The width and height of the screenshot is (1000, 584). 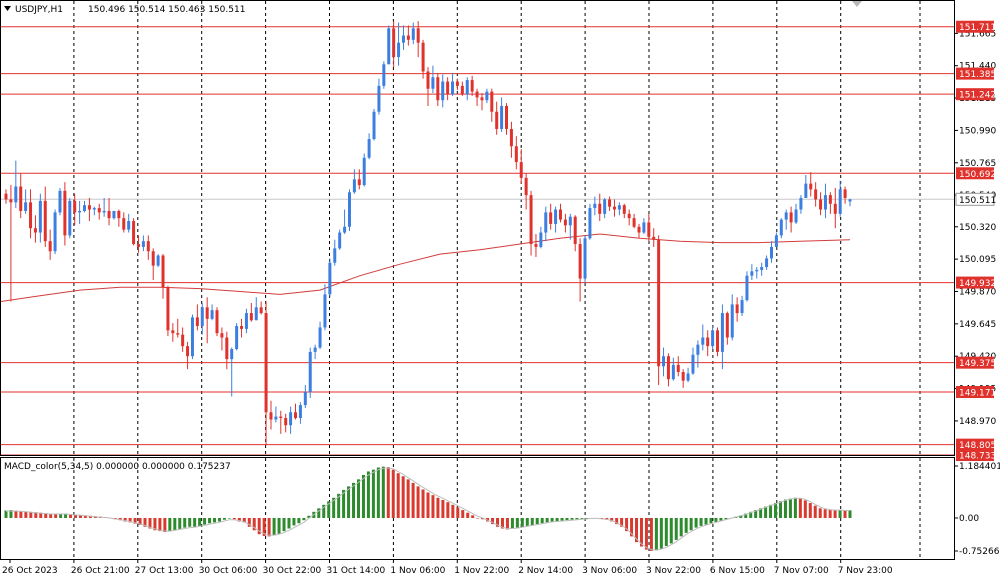 What do you see at coordinates (481, 571) in the screenshot?
I see `x-tick-label: 1 Nov 22:00` at bounding box center [481, 571].